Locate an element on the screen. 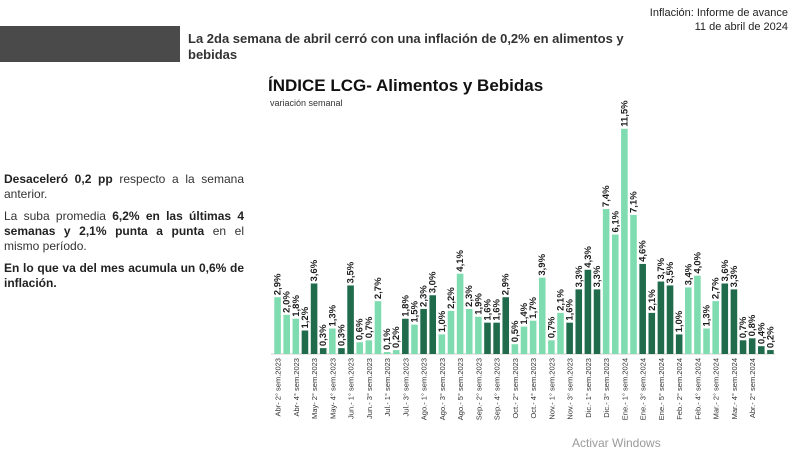 The height and width of the screenshot is (450, 800). bar-label-51: 0,7% is located at coordinates (743, 327).